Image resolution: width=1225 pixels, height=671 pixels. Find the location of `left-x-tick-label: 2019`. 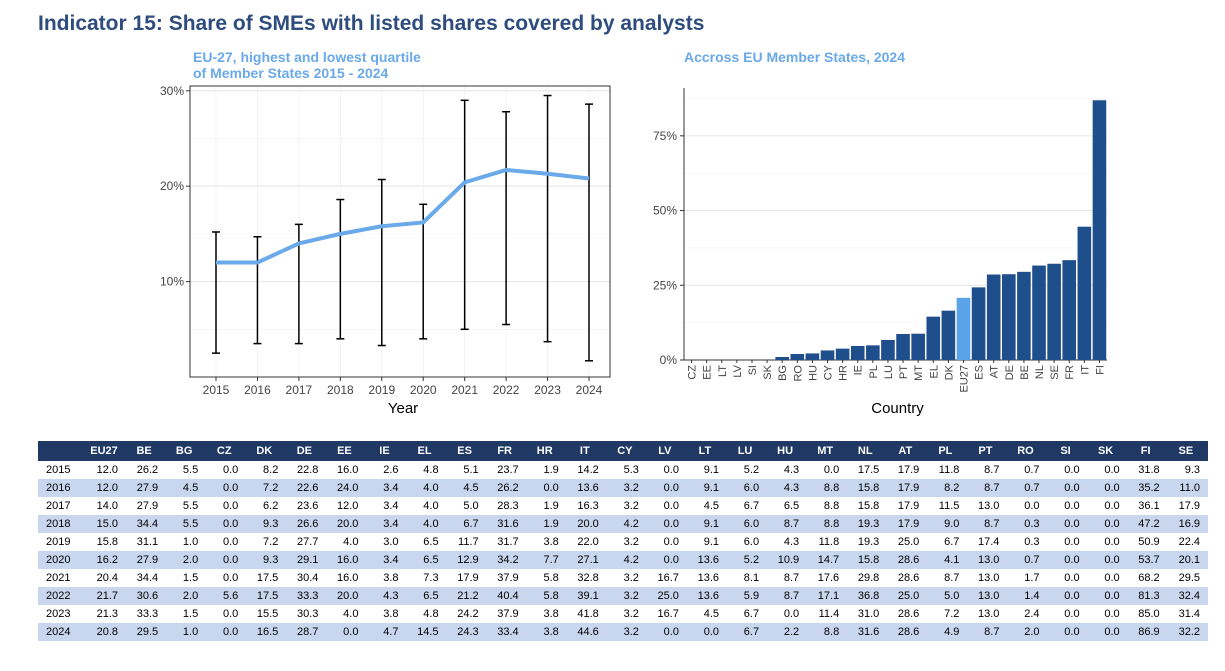

left-x-tick-label: 2019 is located at coordinates (381, 390).